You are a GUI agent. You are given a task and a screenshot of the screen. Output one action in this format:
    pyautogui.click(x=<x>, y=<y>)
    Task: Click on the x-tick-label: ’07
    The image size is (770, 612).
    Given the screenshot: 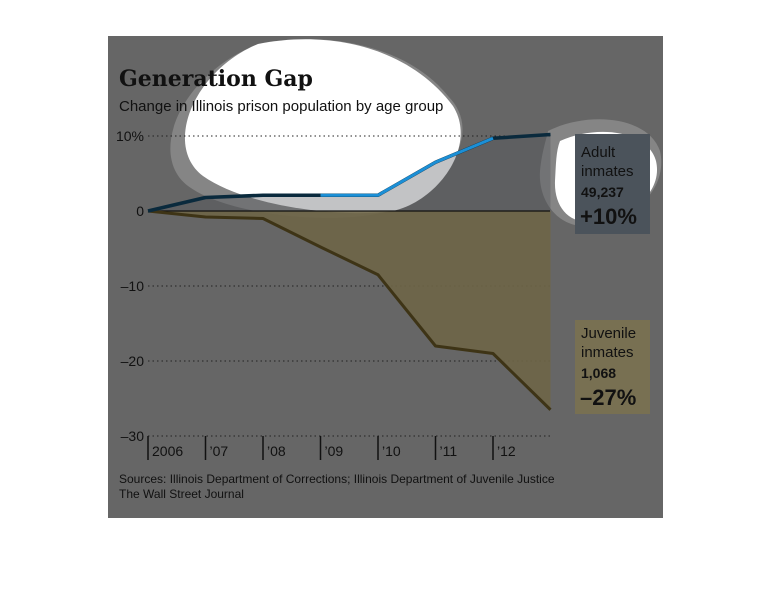 What is the action you would take?
    pyautogui.click(x=219, y=451)
    